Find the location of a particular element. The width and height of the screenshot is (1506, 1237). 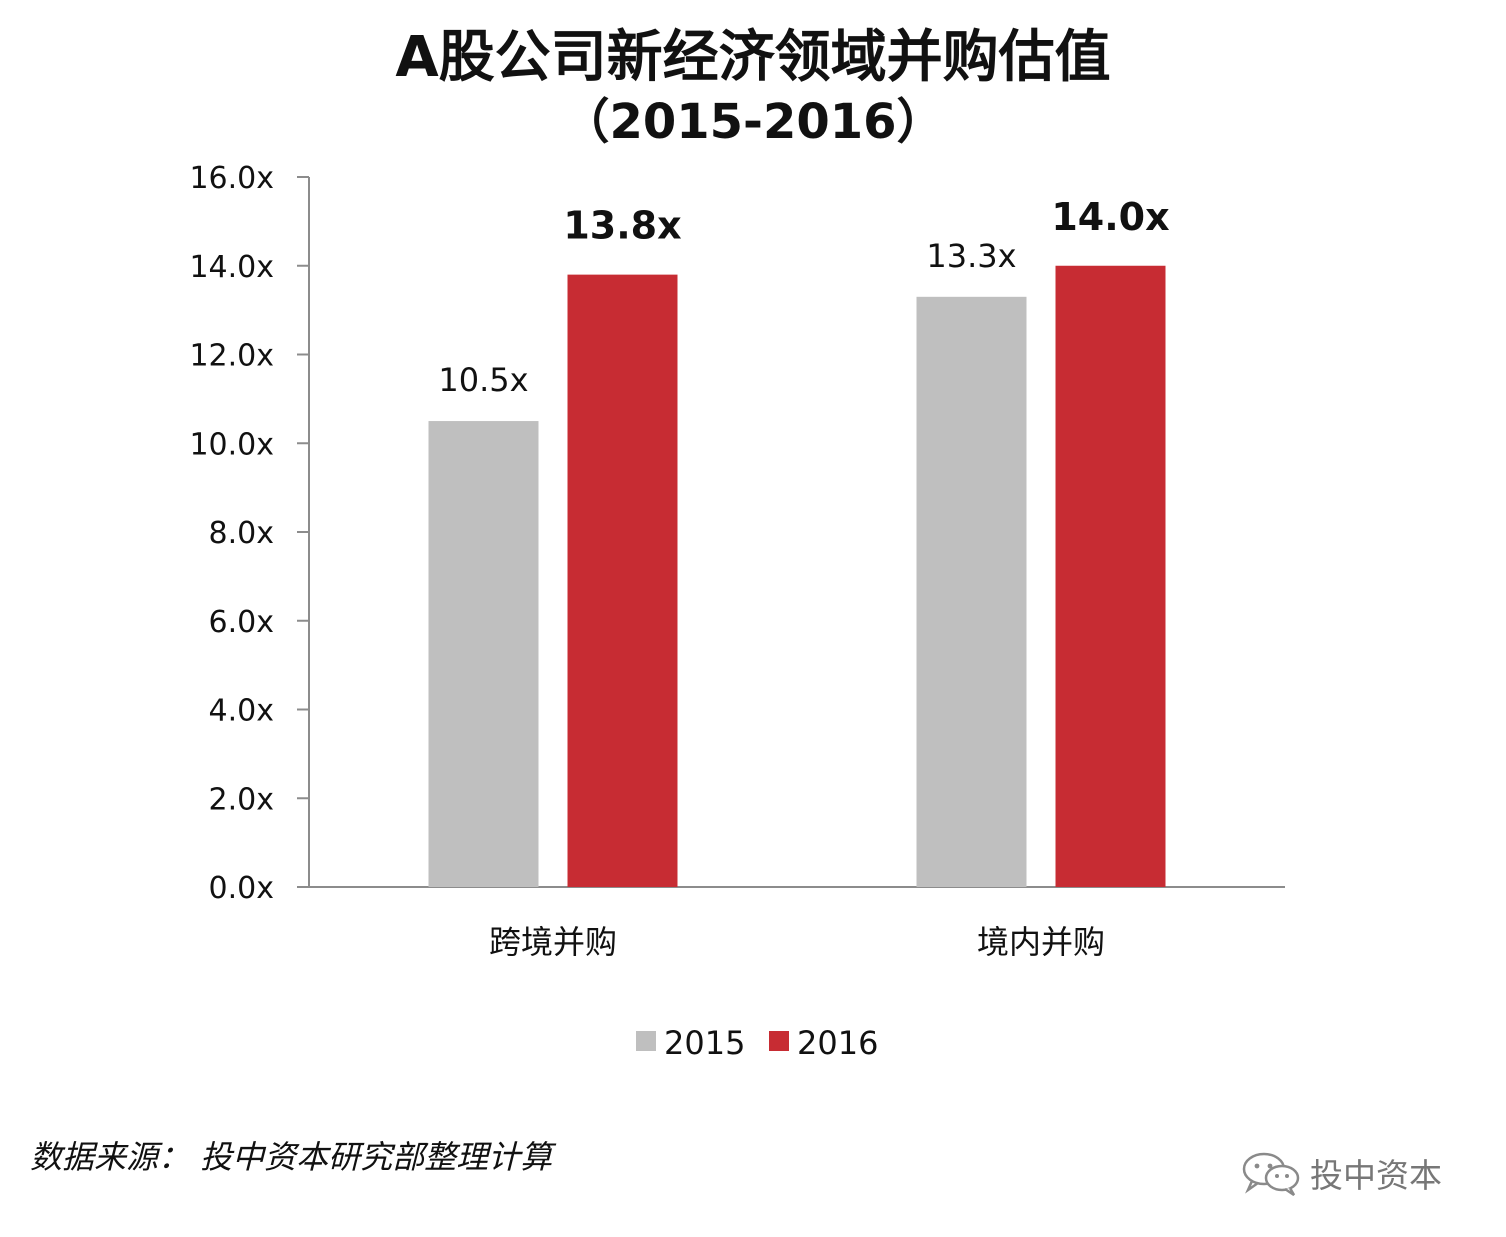

watermark-text: 投中资本 is located at coordinates (1376, 1175).